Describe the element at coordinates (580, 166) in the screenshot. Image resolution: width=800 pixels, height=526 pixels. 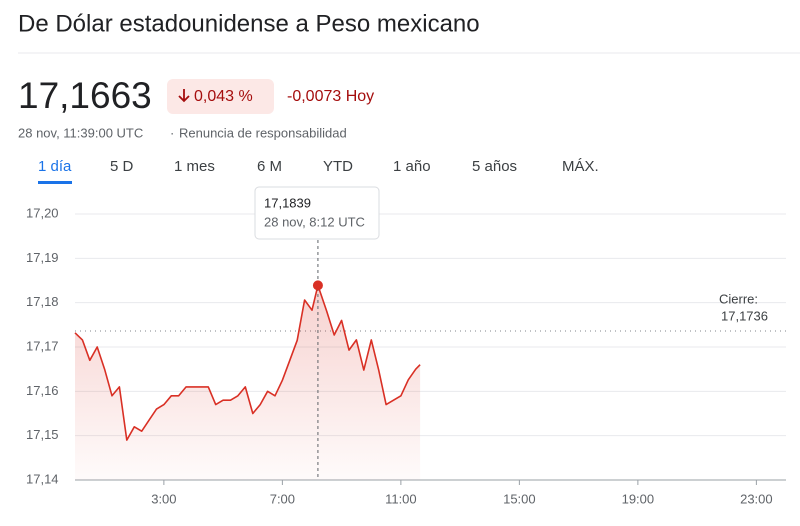
I see `range-tab: MÁX.` at that location.